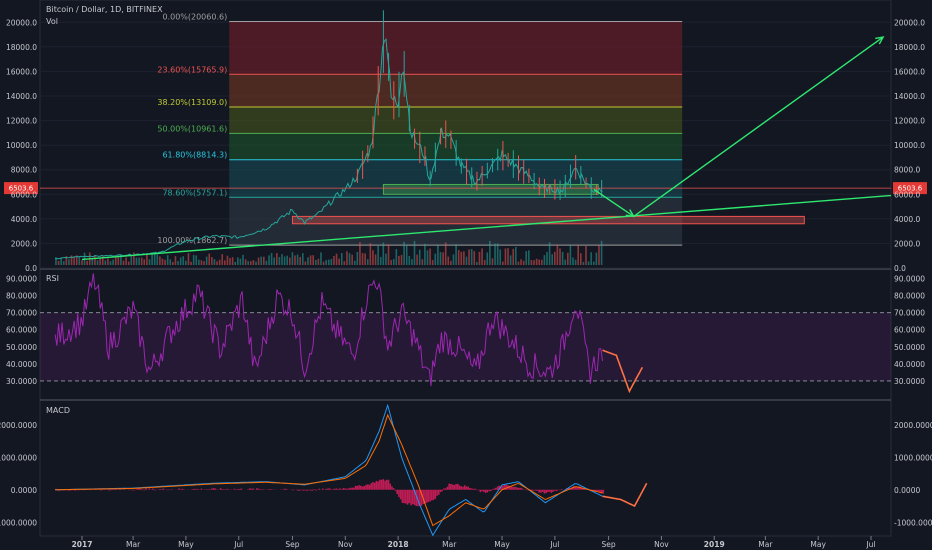  What do you see at coordinates (21, 188) in the screenshot?
I see `current-price-badge-left` at bounding box center [21, 188].